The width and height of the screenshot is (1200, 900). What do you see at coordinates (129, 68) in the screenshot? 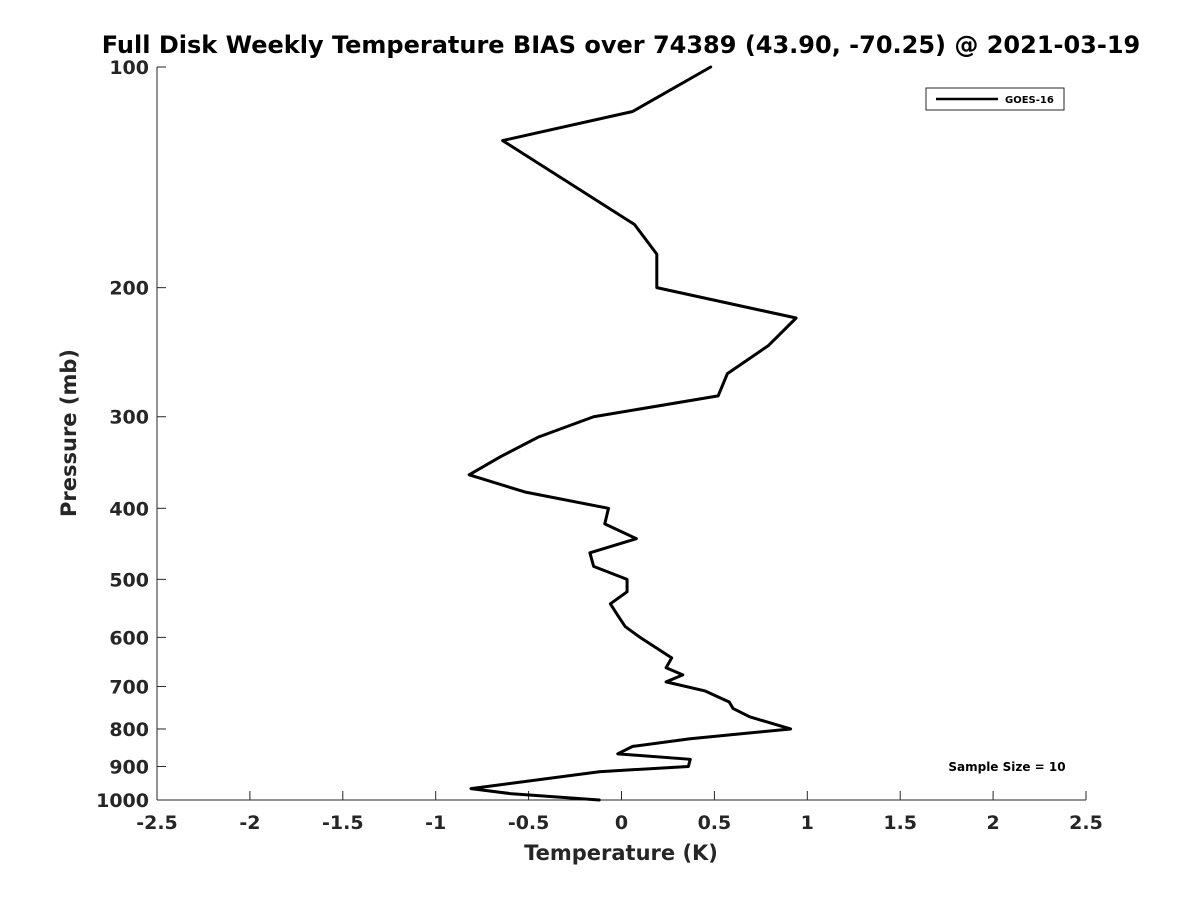
I see `y-tick-label: 100` at bounding box center [129, 68].